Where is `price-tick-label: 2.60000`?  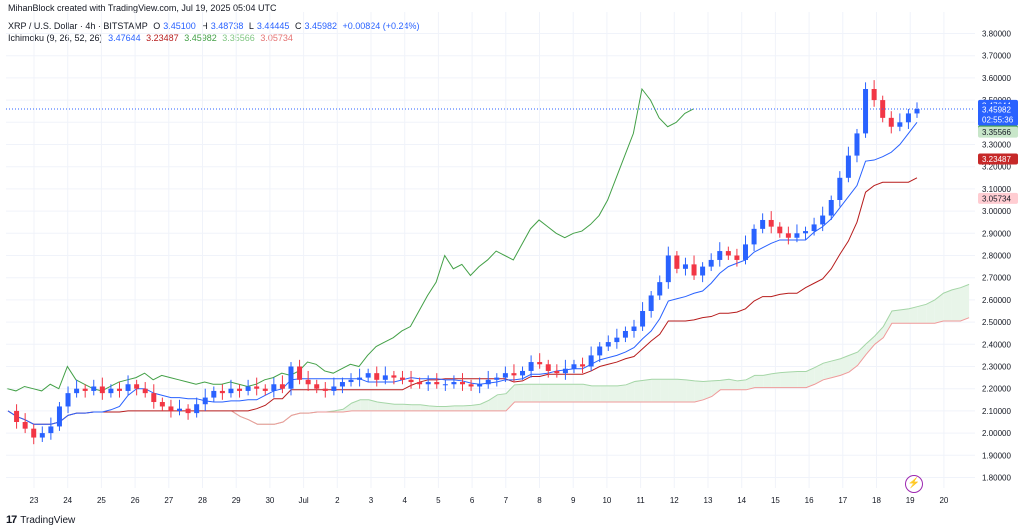 price-tick-label: 2.60000 is located at coordinates (996, 300).